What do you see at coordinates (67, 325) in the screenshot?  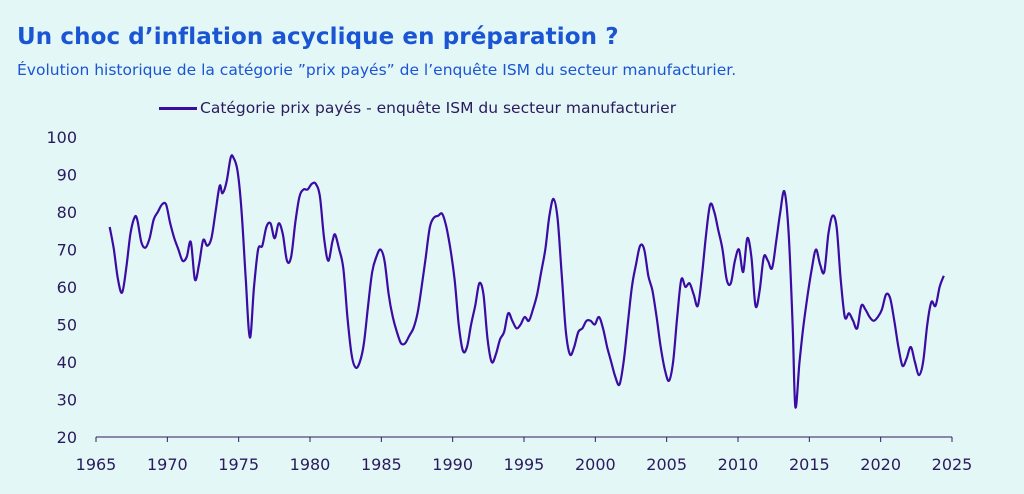 I see `y-tick-label: 50` at bounding box center [67, 325].